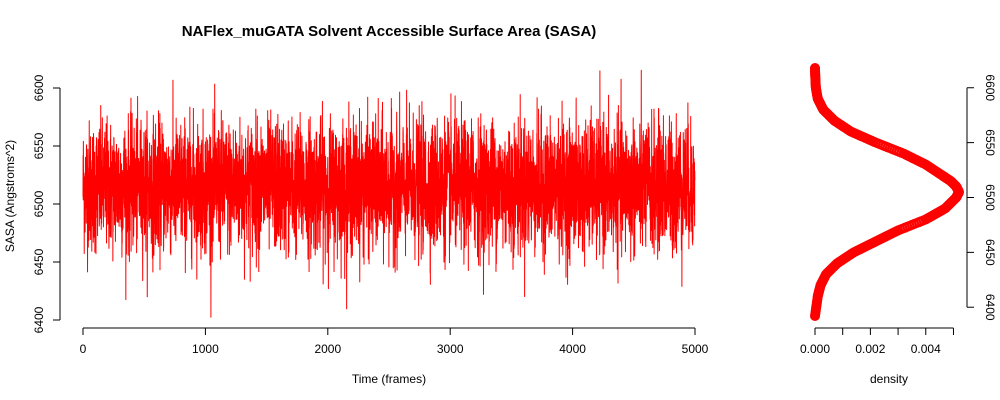  I want to click on main-y-axis-label: SASA (Angstroms^2), so click(10, 196).